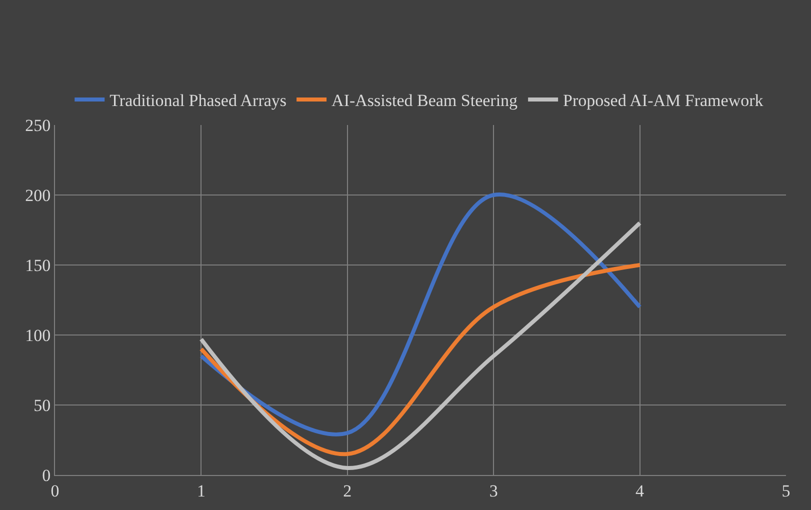 The image size is (811, 510). What do you see at coordinates (38, 265) in the screenshot?
I see `y-tick-label: 150` at bounding box center [38, 265].